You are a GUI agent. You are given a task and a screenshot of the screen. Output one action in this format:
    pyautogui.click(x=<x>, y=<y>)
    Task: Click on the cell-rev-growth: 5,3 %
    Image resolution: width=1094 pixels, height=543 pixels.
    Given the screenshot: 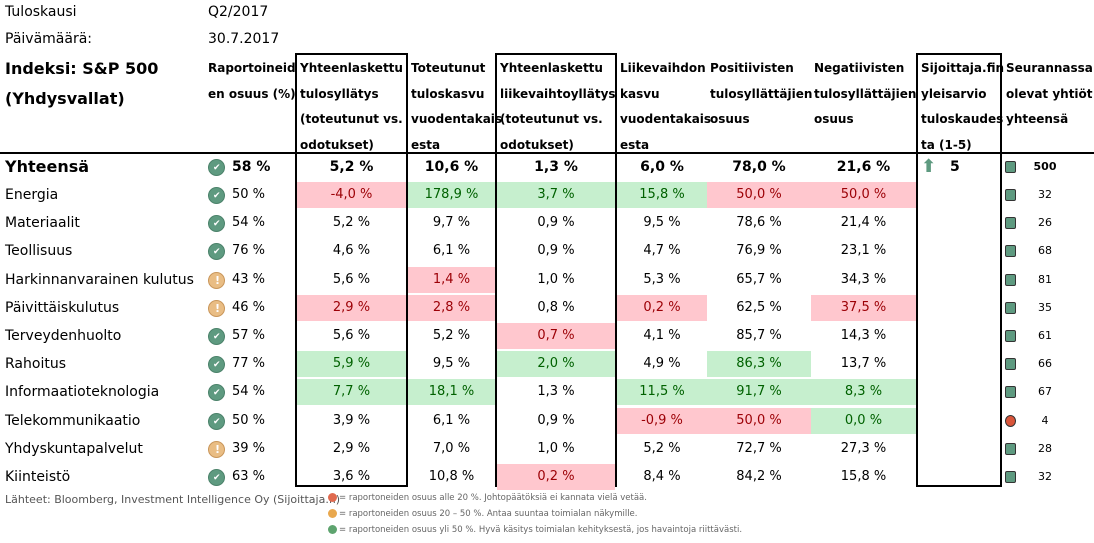 What is the action you would take?
    pyautogui.click(x=662, y=279)
    